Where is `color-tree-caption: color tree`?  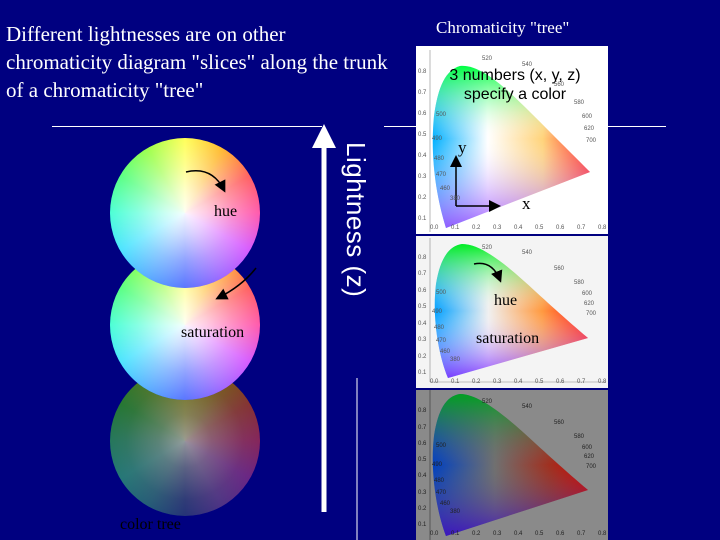 color-tree-caption: color tree is located at coordinates (150, 524).